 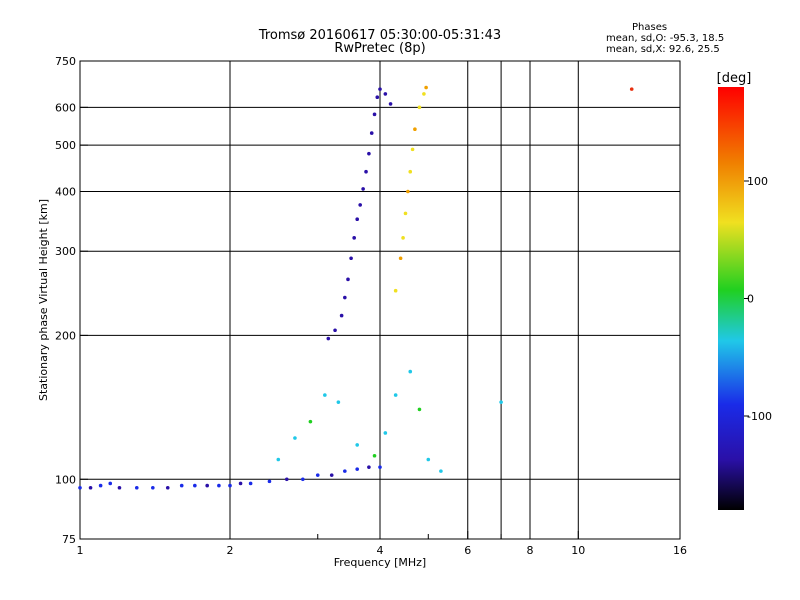 What do you see at coordinates (65, 479) in the screenshot?
I see `y-tick-label-1: 100` at bounding box center [65, 479].